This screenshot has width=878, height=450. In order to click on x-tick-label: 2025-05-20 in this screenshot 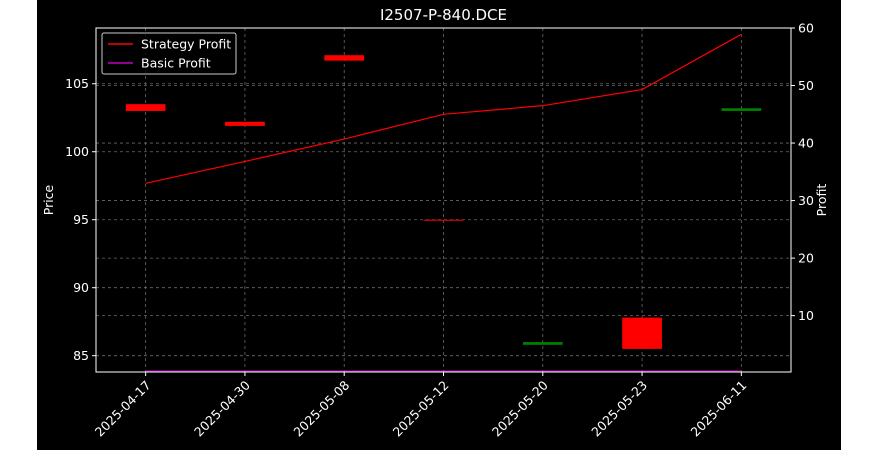, I will do `click(520, 408)`.